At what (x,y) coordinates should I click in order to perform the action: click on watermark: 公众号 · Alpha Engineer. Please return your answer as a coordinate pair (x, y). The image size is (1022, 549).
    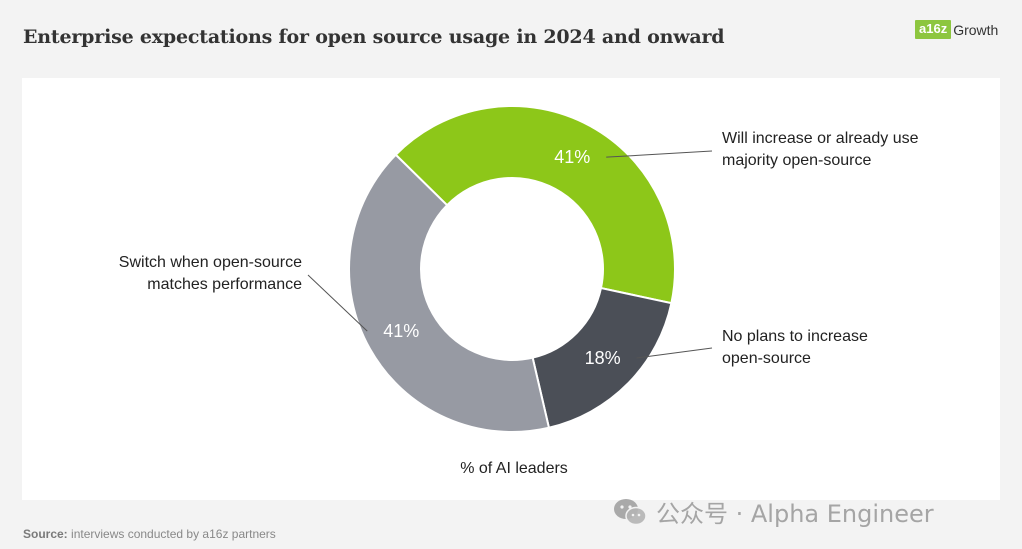
    Looking at the image, I should click on (773, 511).